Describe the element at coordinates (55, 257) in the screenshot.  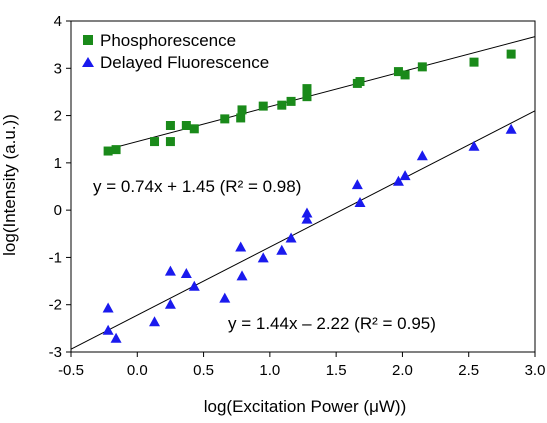
I see `y-tick-label: -1` at that location.